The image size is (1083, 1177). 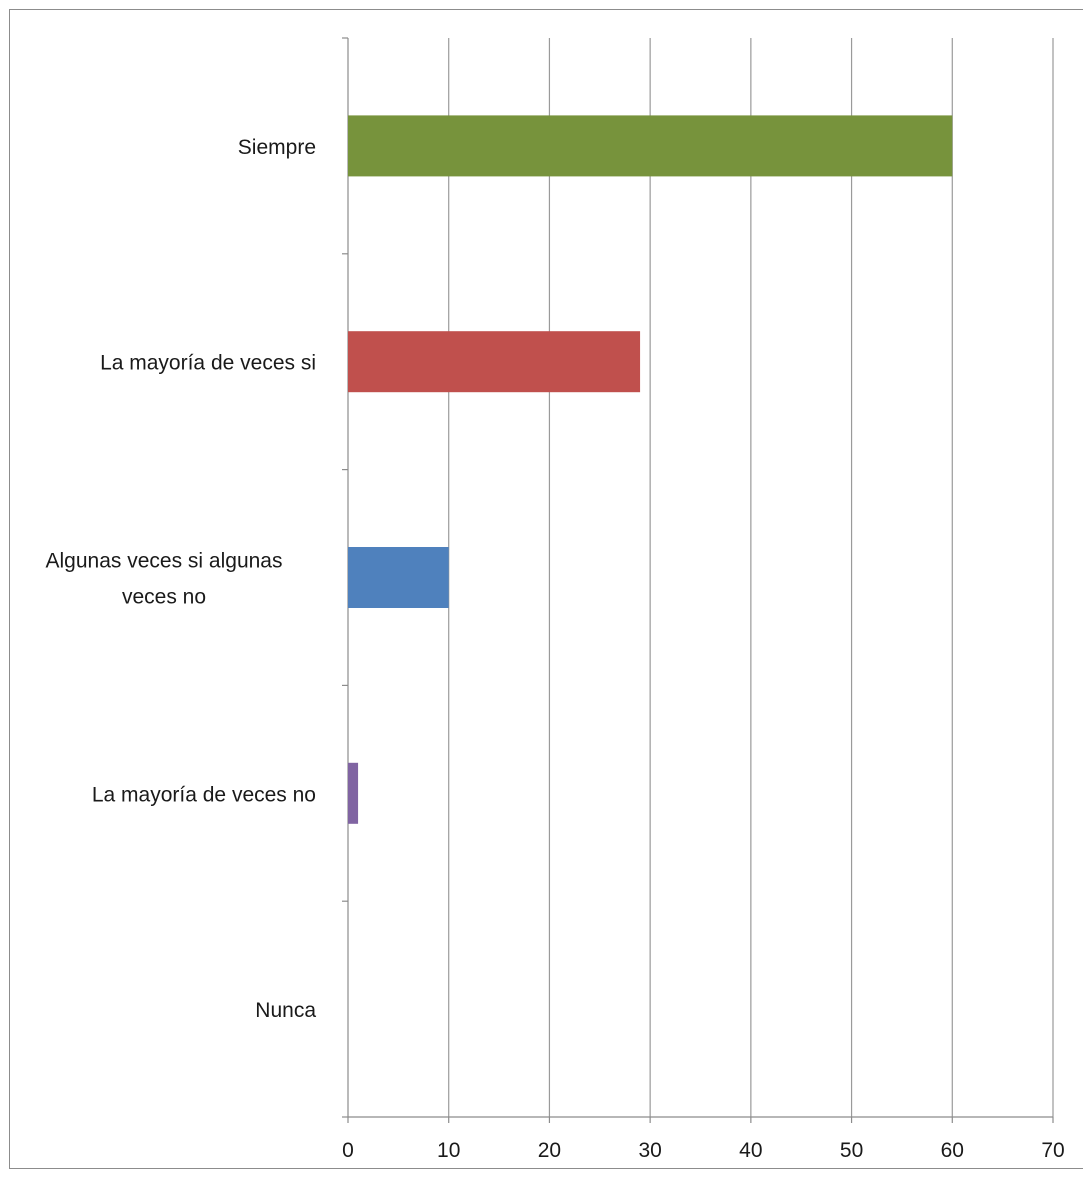 What do you see at coordinates (204, 794) in the screenshot?
I see `category-label-4: La mayoría de veces no` at bounding box center [204, 794].